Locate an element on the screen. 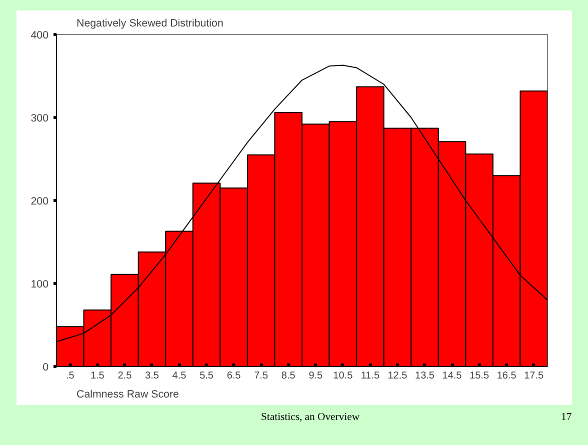  x-tick-label: 9.5 is located at coordinates (316, 376).